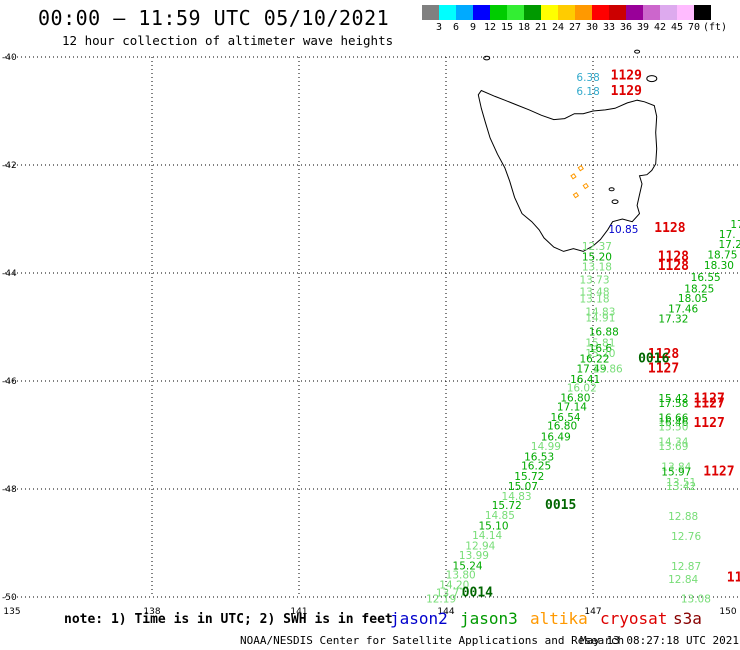  I want to click on tasmania-land, so click(567, 150).